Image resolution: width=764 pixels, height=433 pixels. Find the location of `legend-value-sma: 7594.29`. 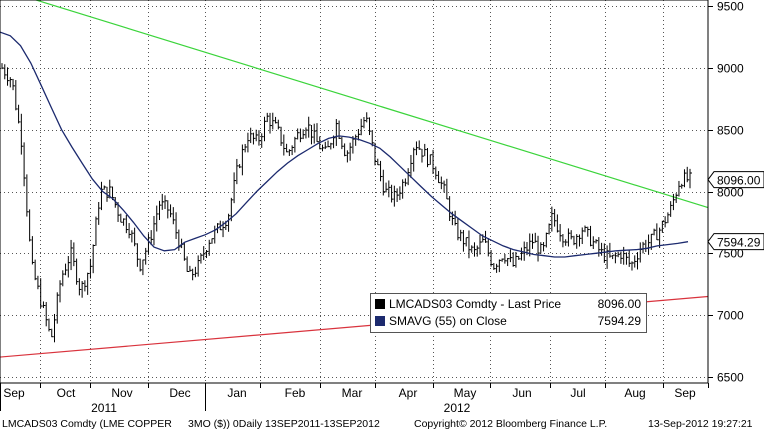

legend-value-sma: 7594.29 is located at coordinates (619, 321).